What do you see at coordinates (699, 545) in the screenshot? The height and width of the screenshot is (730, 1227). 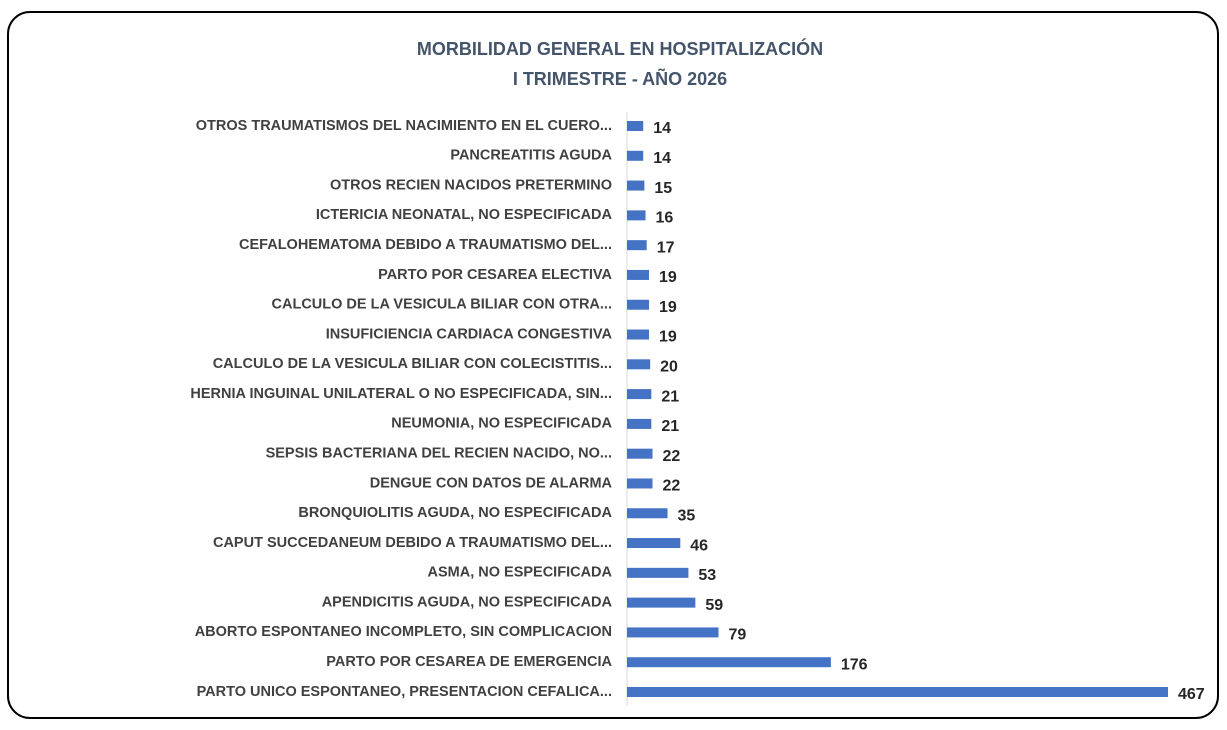 I see `data-label: 46` at bounding box center [699, 545].